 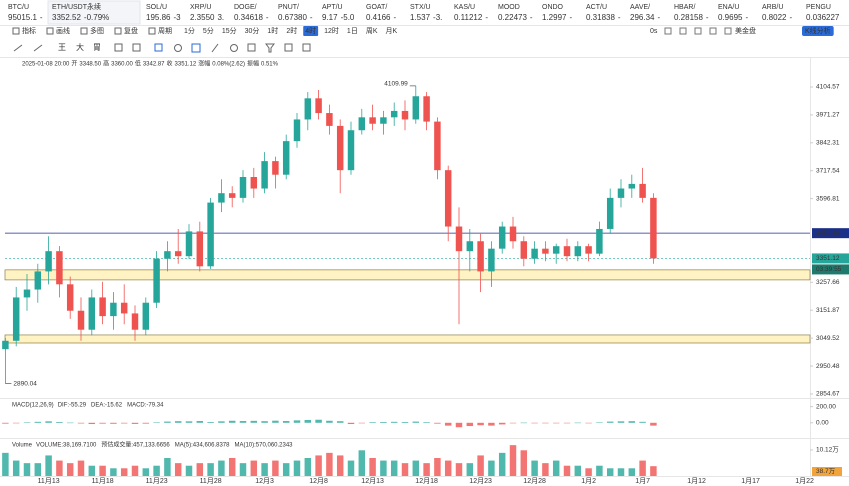 I want to click on toolbar-item: 画线, so click(x=63, y=30).